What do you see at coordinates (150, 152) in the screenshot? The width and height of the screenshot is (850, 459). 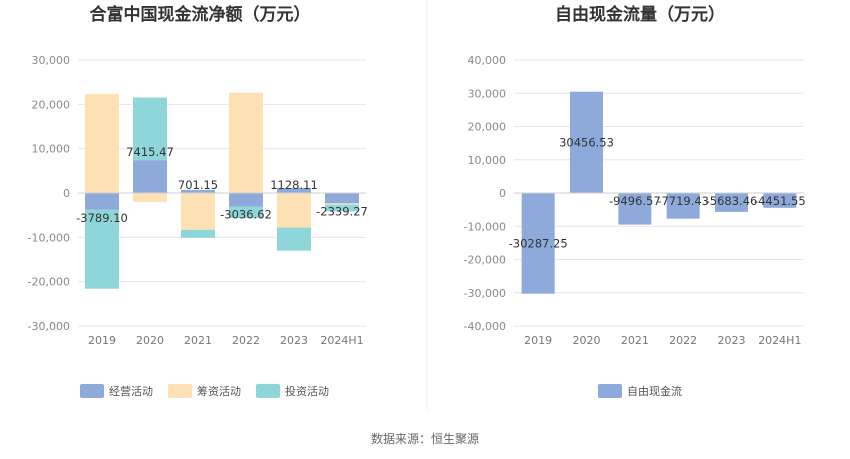 I see `data-label: 7415.47` at bounding box center [150, 152].